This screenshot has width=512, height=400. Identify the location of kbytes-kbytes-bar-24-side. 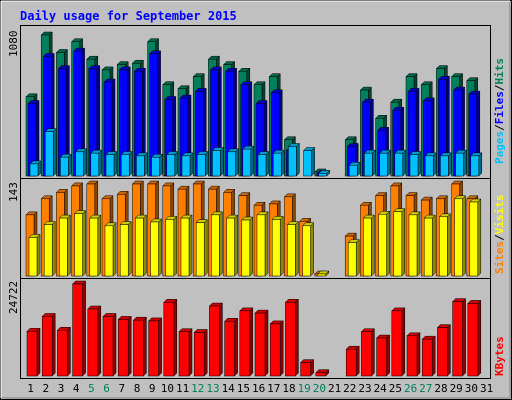
(388, 355).